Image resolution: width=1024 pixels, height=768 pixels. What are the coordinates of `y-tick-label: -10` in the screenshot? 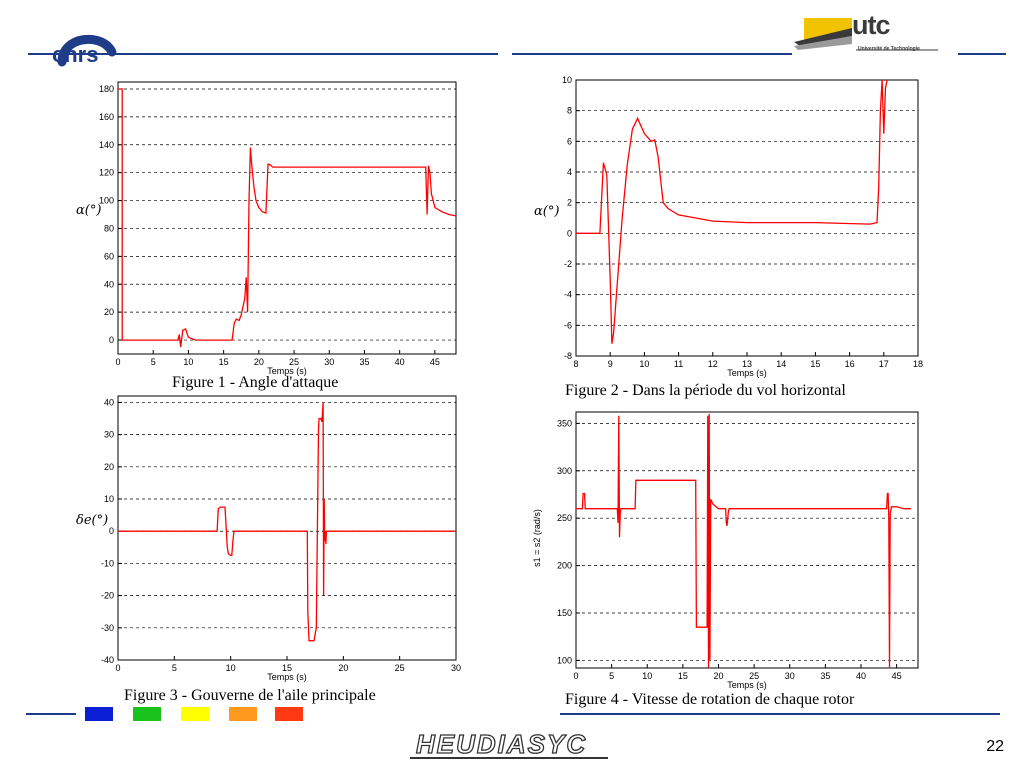 It's located at (107, 563).